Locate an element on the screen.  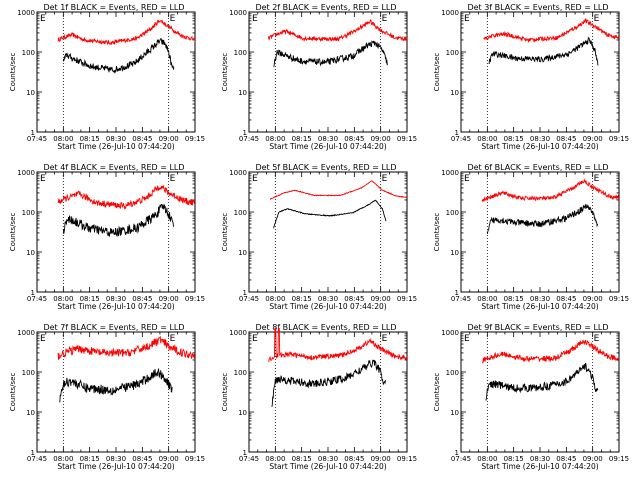
chart-title: Det 1f BLACK = Events, RED = LLD is located at coordinates (113, 7).